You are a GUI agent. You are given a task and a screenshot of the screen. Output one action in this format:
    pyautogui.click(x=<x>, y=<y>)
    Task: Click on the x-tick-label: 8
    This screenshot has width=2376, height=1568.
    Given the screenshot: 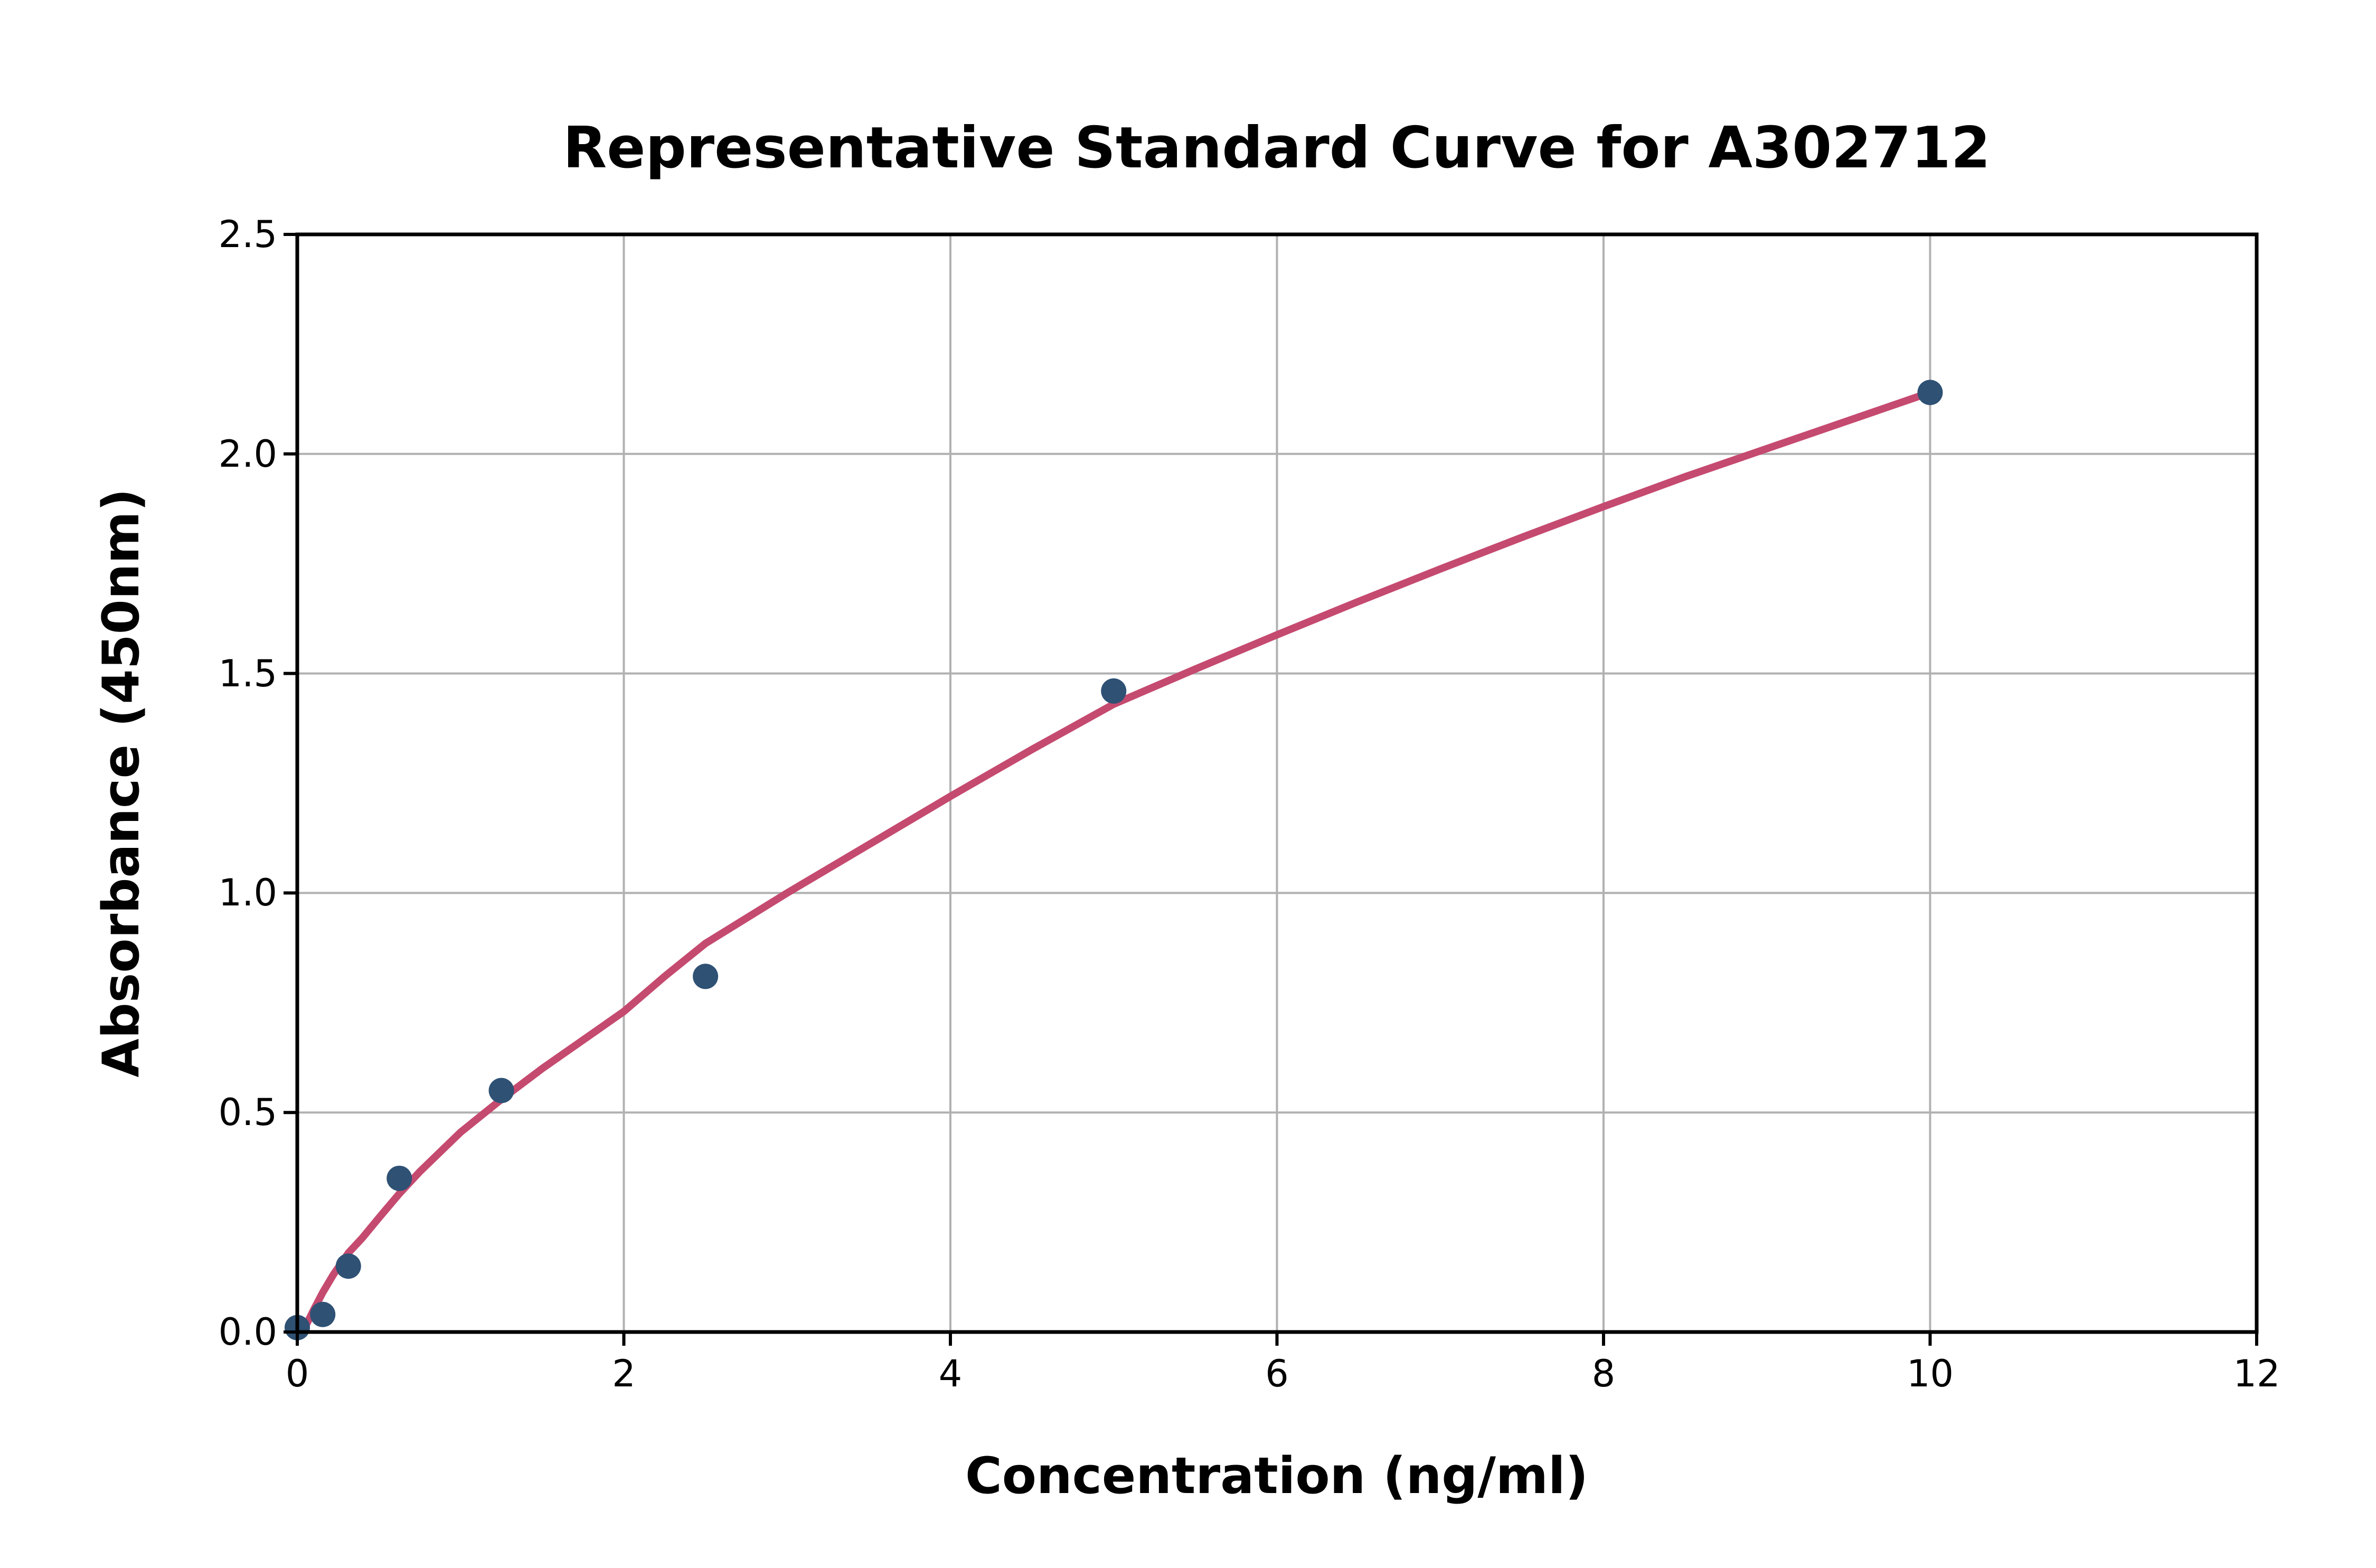 What is the action you would take?
    pyautogui.click(x=1604, y=1373)
    